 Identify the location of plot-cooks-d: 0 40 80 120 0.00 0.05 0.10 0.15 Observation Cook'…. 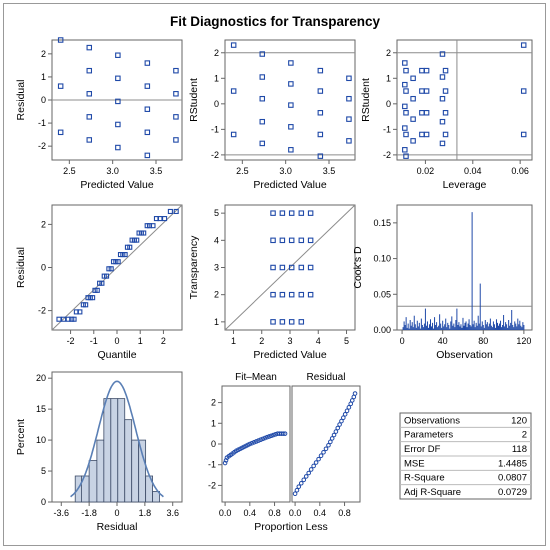
(442, 282).